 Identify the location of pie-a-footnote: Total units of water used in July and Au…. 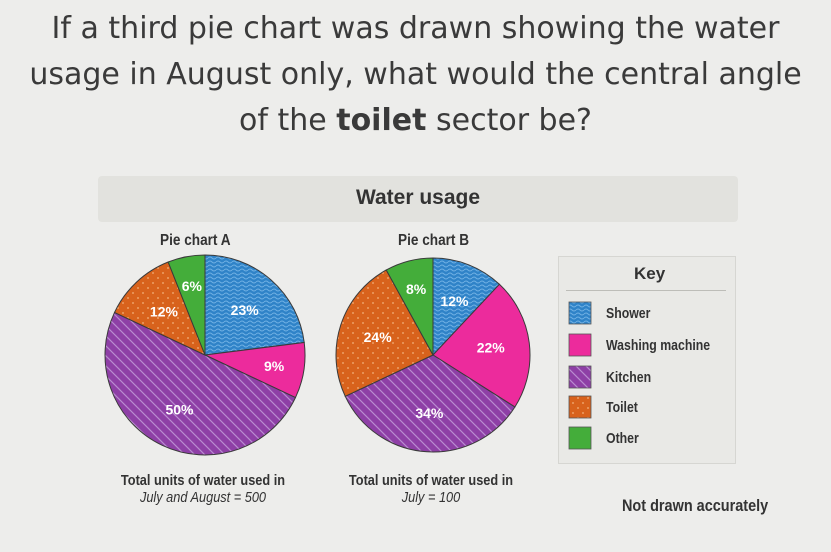
(203, 489).